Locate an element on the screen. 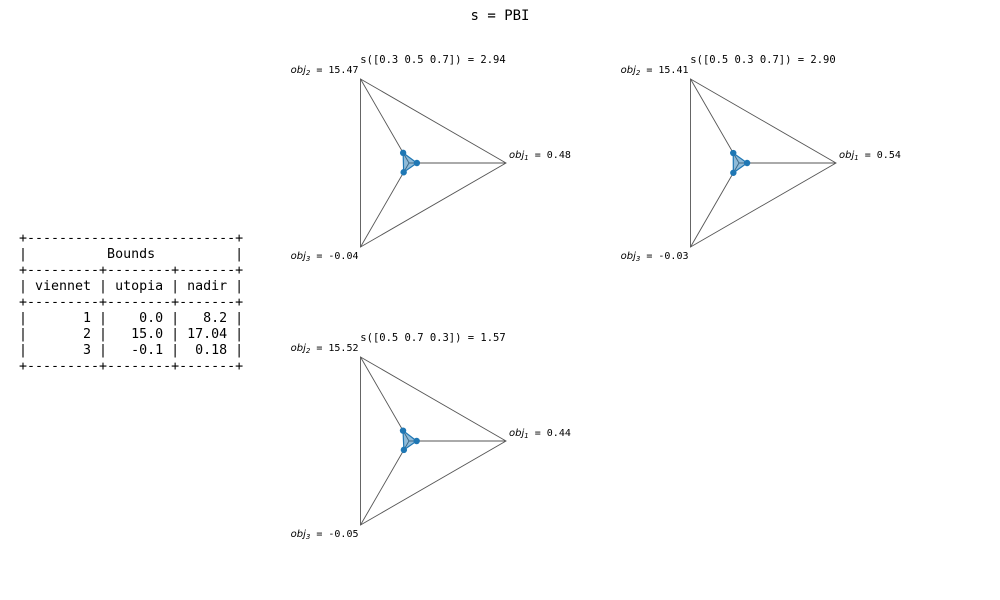  radar-title: s([0.5 0.7 0.3]) = 1.57 is located at coordinates (432, 338).